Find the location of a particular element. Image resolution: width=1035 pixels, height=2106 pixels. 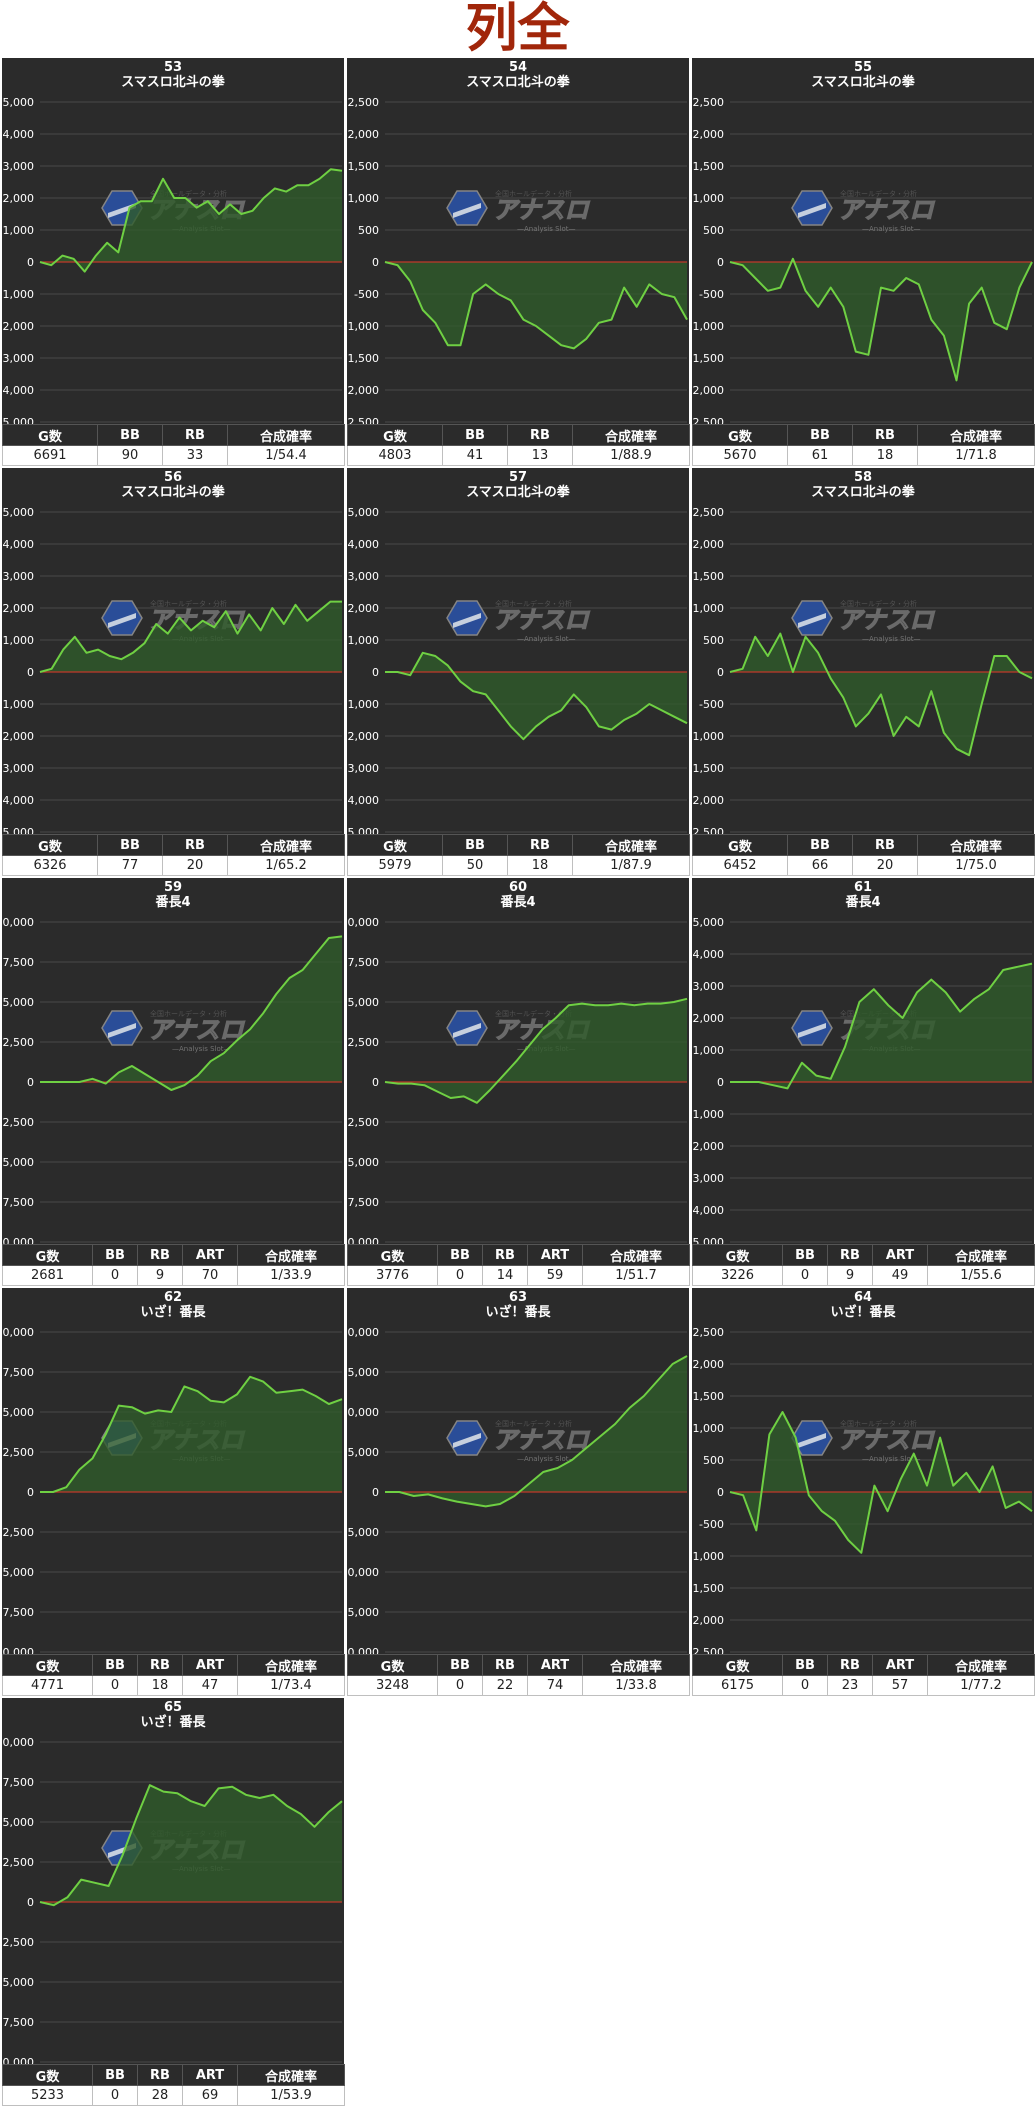

machine-number: 61 is located at coordinates (863, 887).